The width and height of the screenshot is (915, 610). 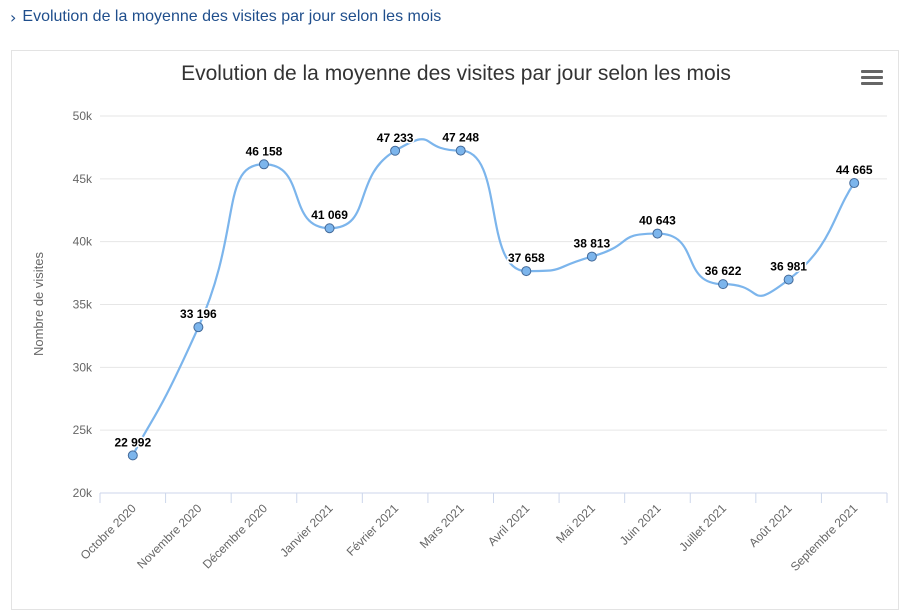 I want to click on x-tick-label: Janvier 2021, so click(x=306, y=530).